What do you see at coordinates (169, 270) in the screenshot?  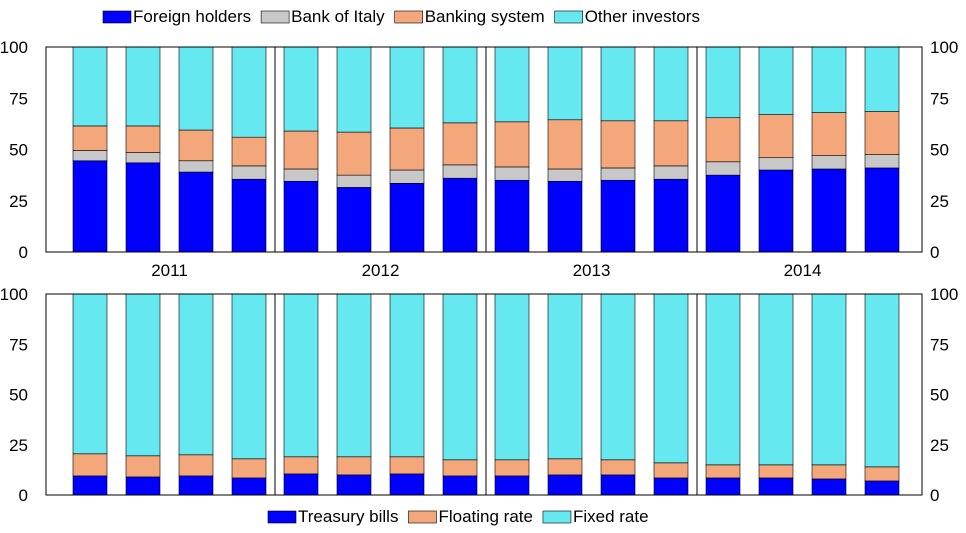 I see `x-group-label: 2011` at bounding box center [169, 270].